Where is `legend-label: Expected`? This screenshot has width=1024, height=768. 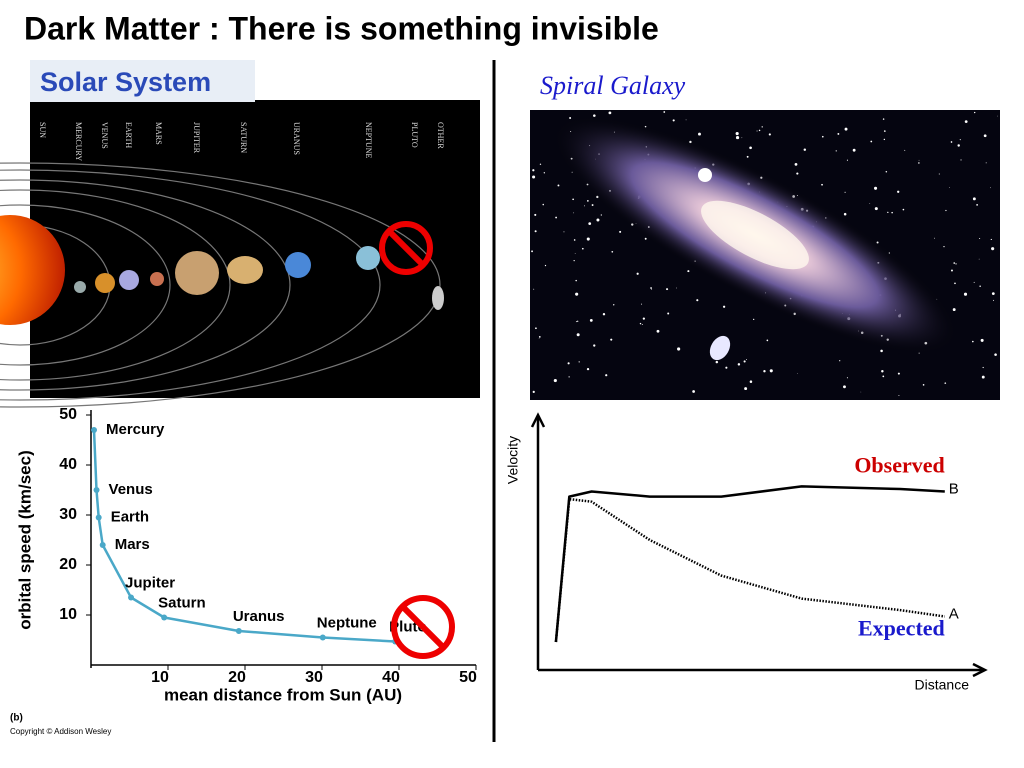
legend-label: Expected is located at coordinates (901, 627).